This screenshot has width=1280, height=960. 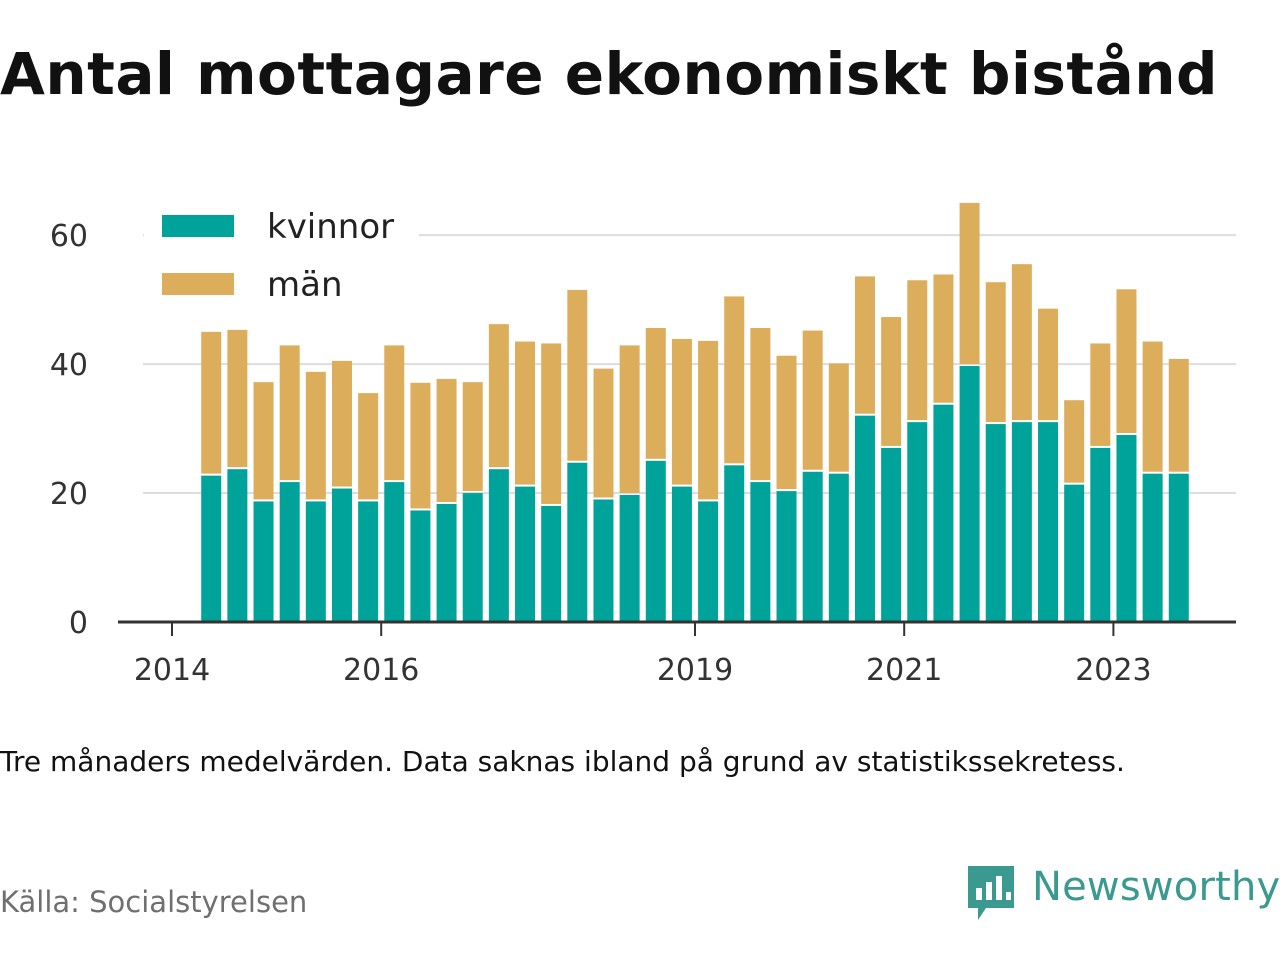 What do you see at coordinates (69, 494) in the screenshot?
I see `y-tick-label: 20` at bounding box center [69, 494].